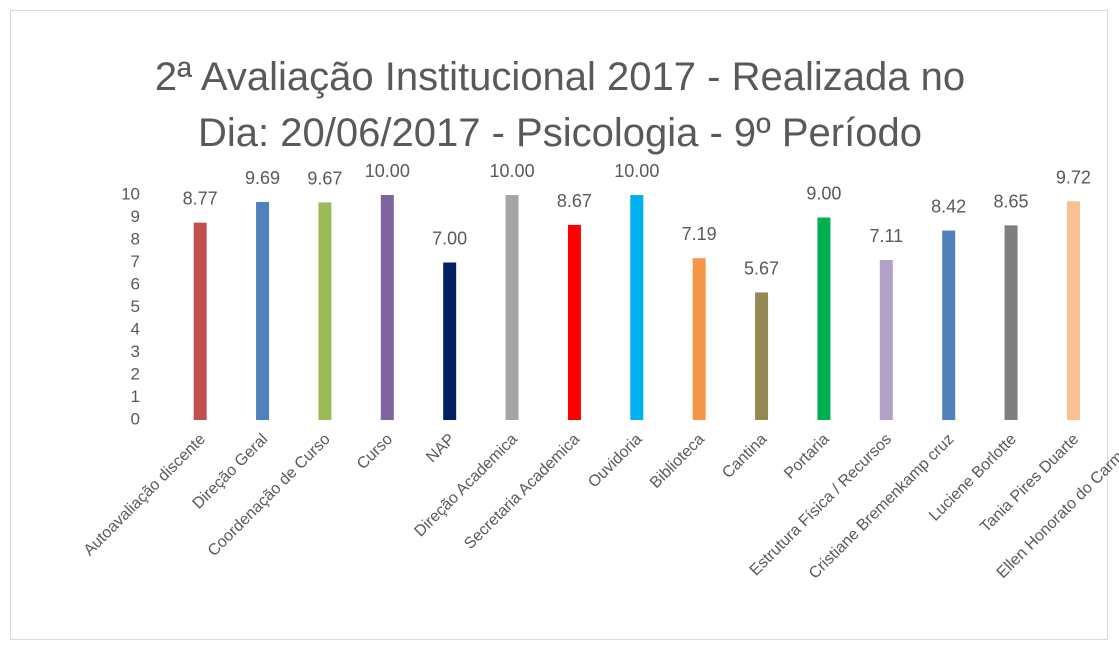 This screenshot has height=656, width=1119. What do you see at coordinates (135, 418) in the screenshot?
I see `y-tick-label: 0` at bounding box center [135, 418].